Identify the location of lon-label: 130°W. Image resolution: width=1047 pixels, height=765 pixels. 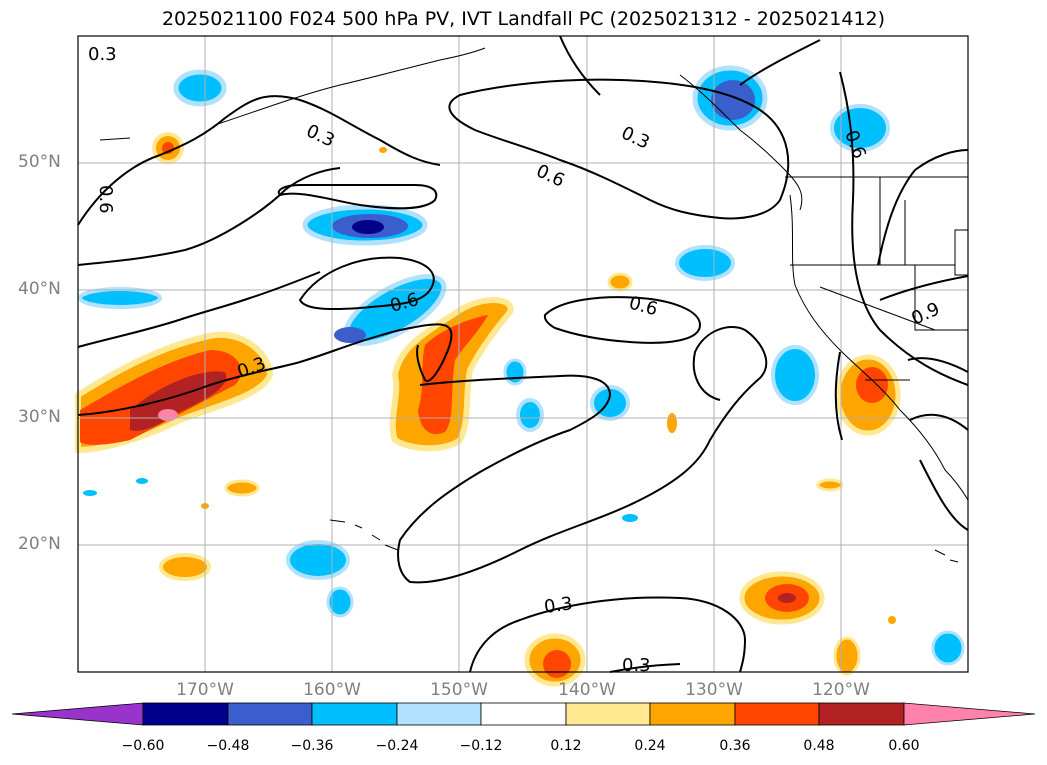
(714, 690).